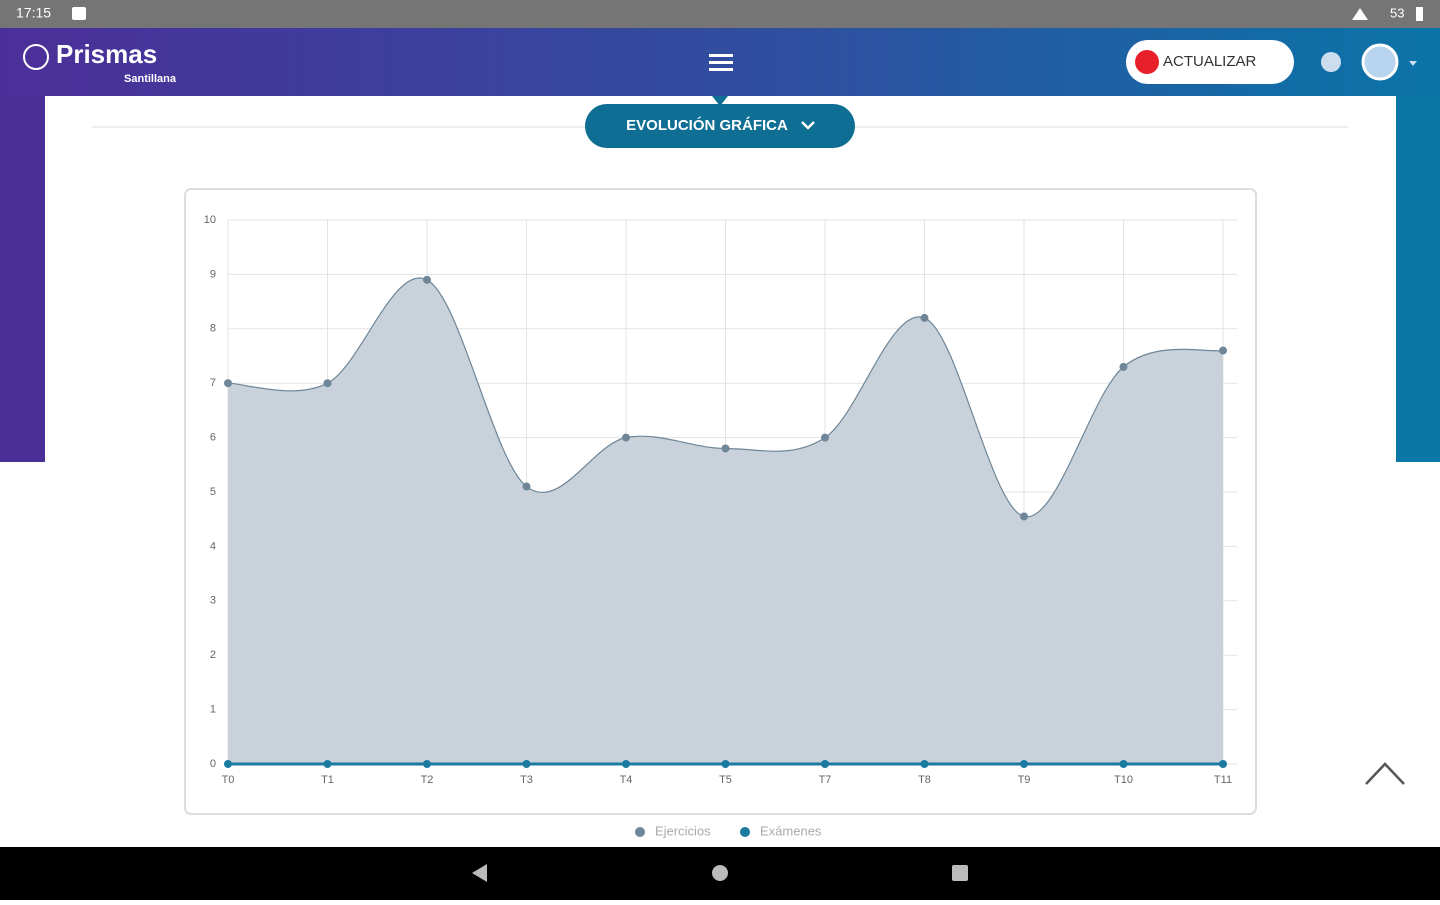  I want to click on dropdown-pill, so click(720, 126).